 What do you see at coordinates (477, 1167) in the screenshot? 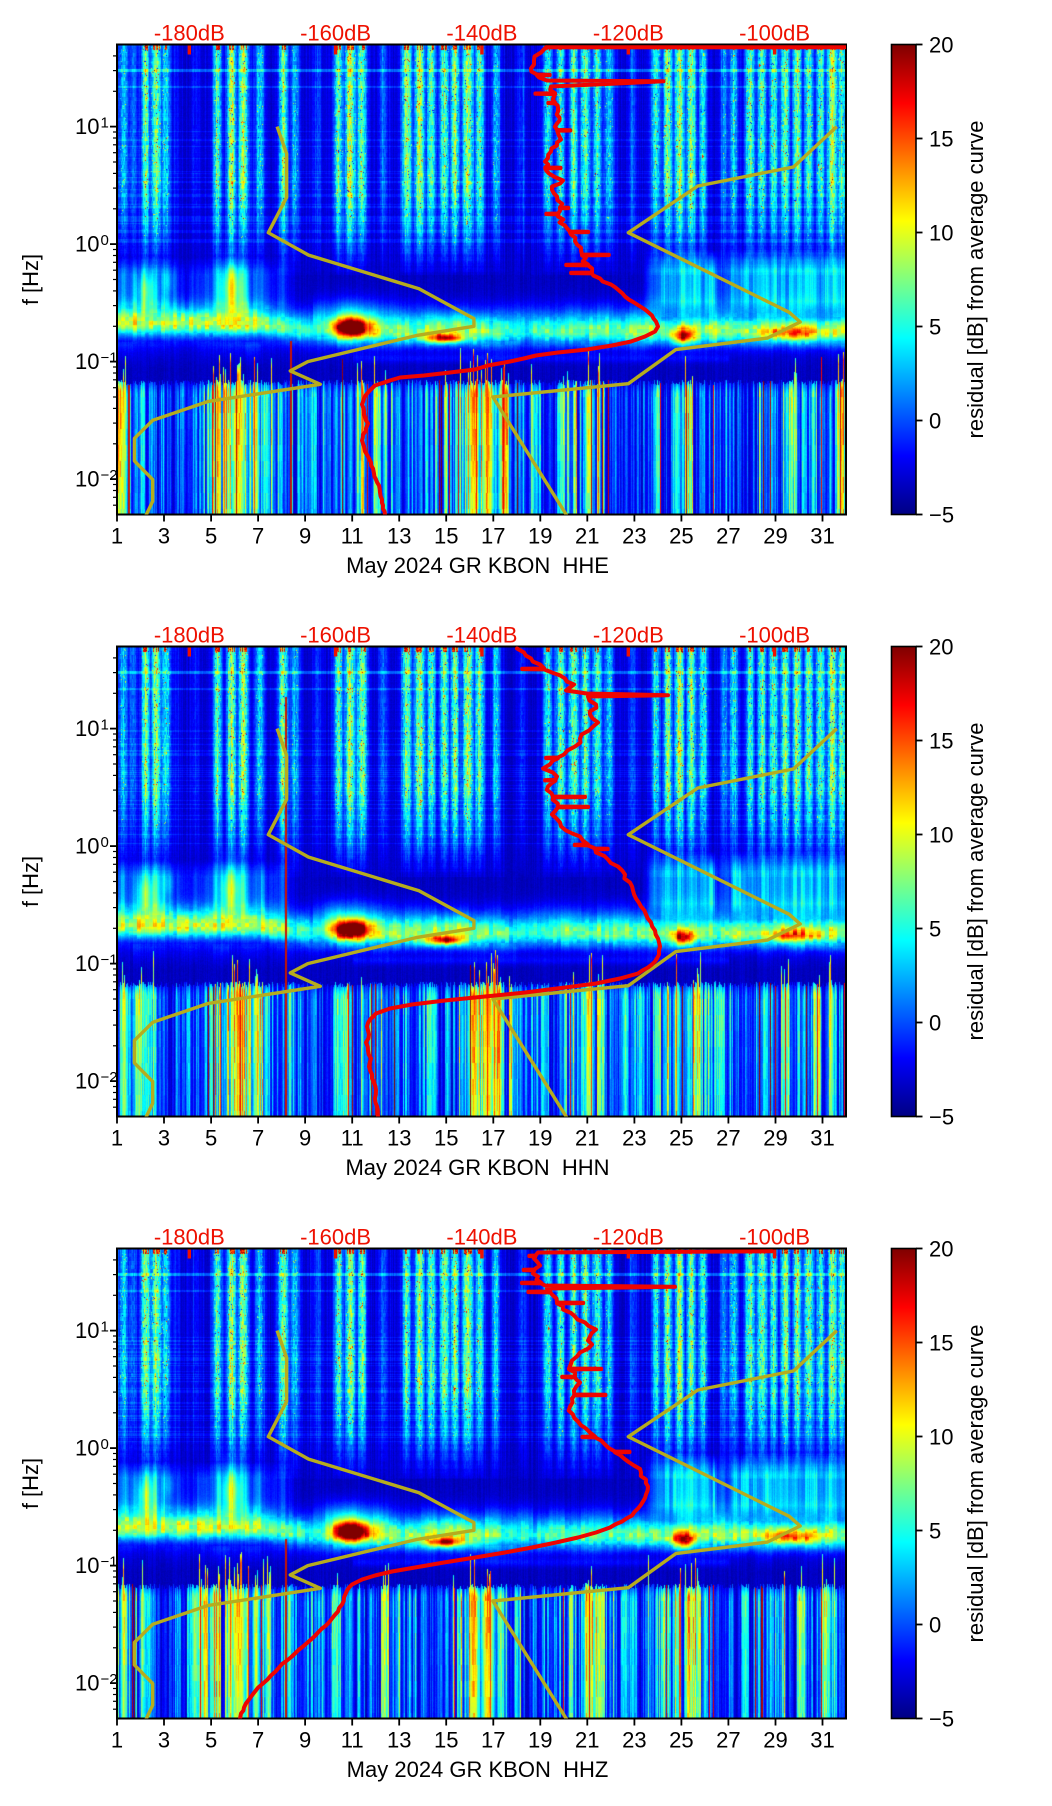
I see `svg-text: May 2024 GR KBON HHN` at bounding box center [477, 1167].